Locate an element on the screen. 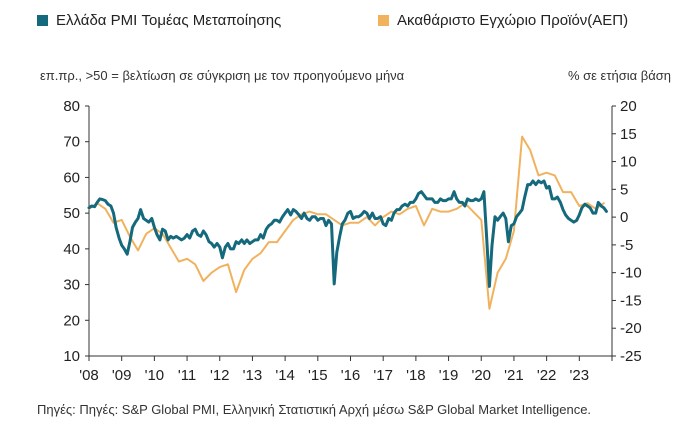 The height and width of the screenshot is (445, 700). right-axis-tick-label: -15 is located at coordinates (631, 300).